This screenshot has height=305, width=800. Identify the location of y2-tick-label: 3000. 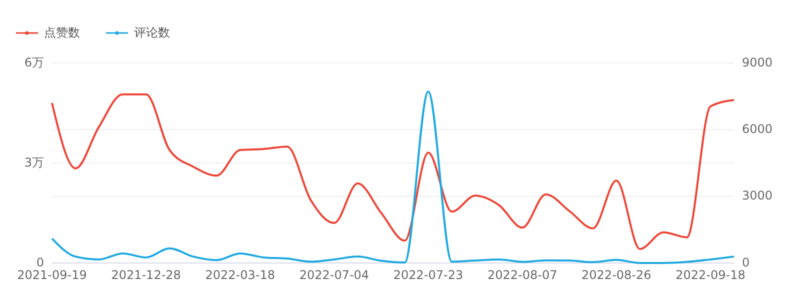
(757, 195).